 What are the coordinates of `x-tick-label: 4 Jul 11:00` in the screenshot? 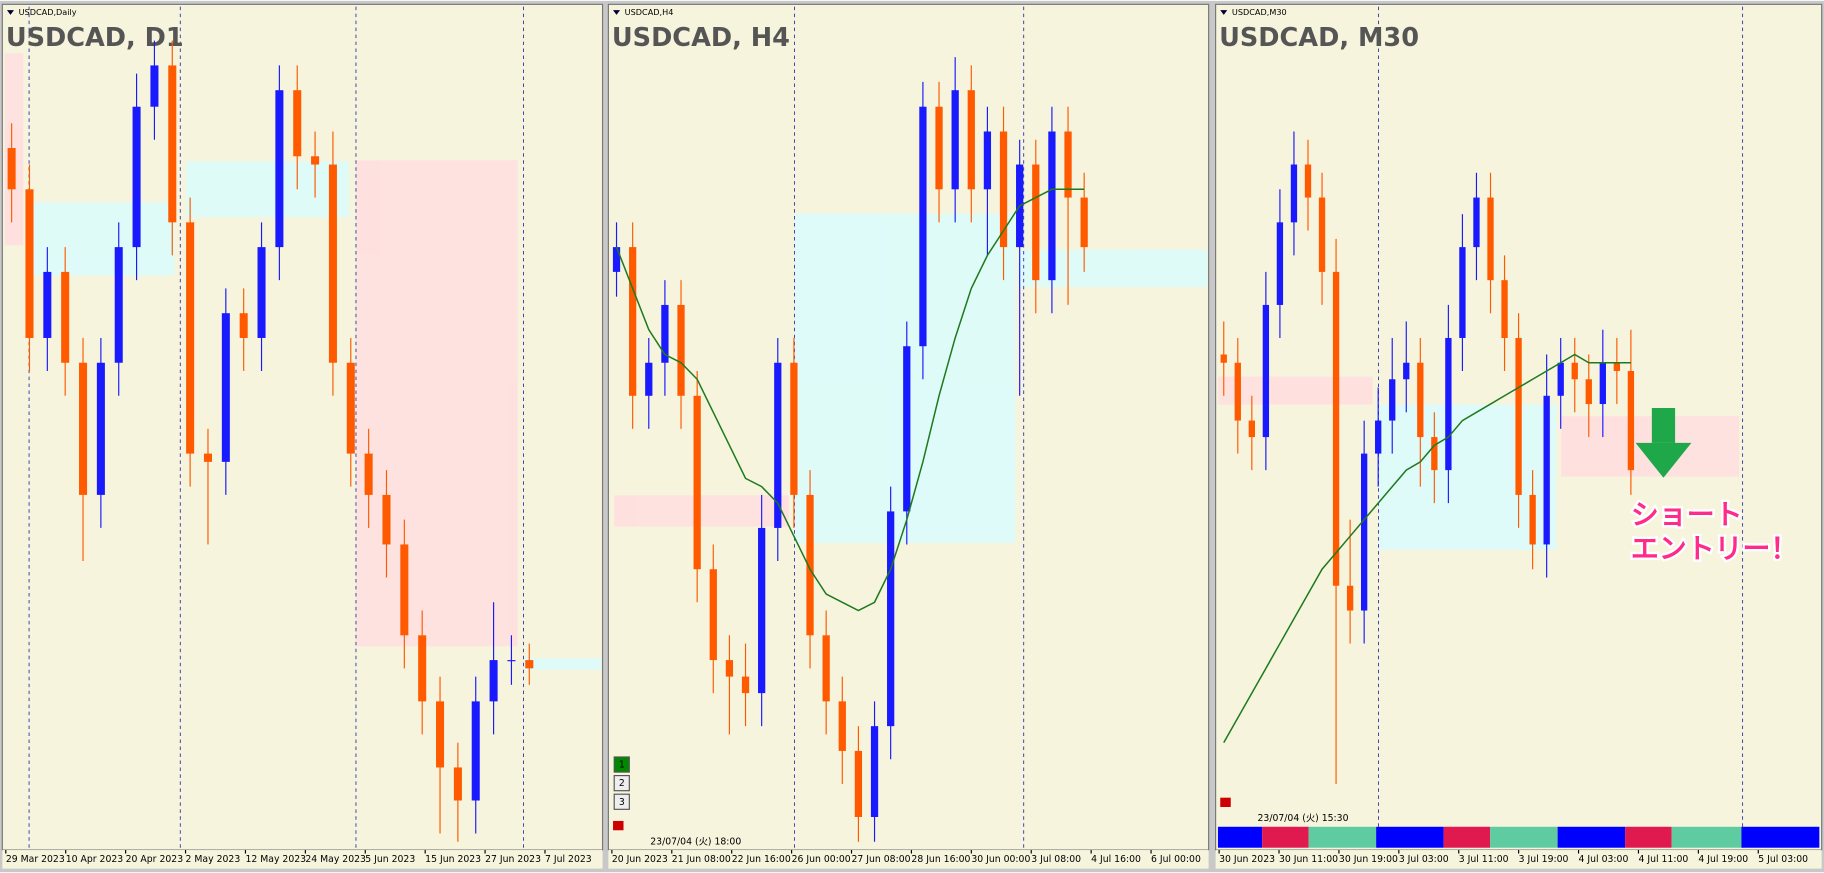 It's located at (1663, 859).